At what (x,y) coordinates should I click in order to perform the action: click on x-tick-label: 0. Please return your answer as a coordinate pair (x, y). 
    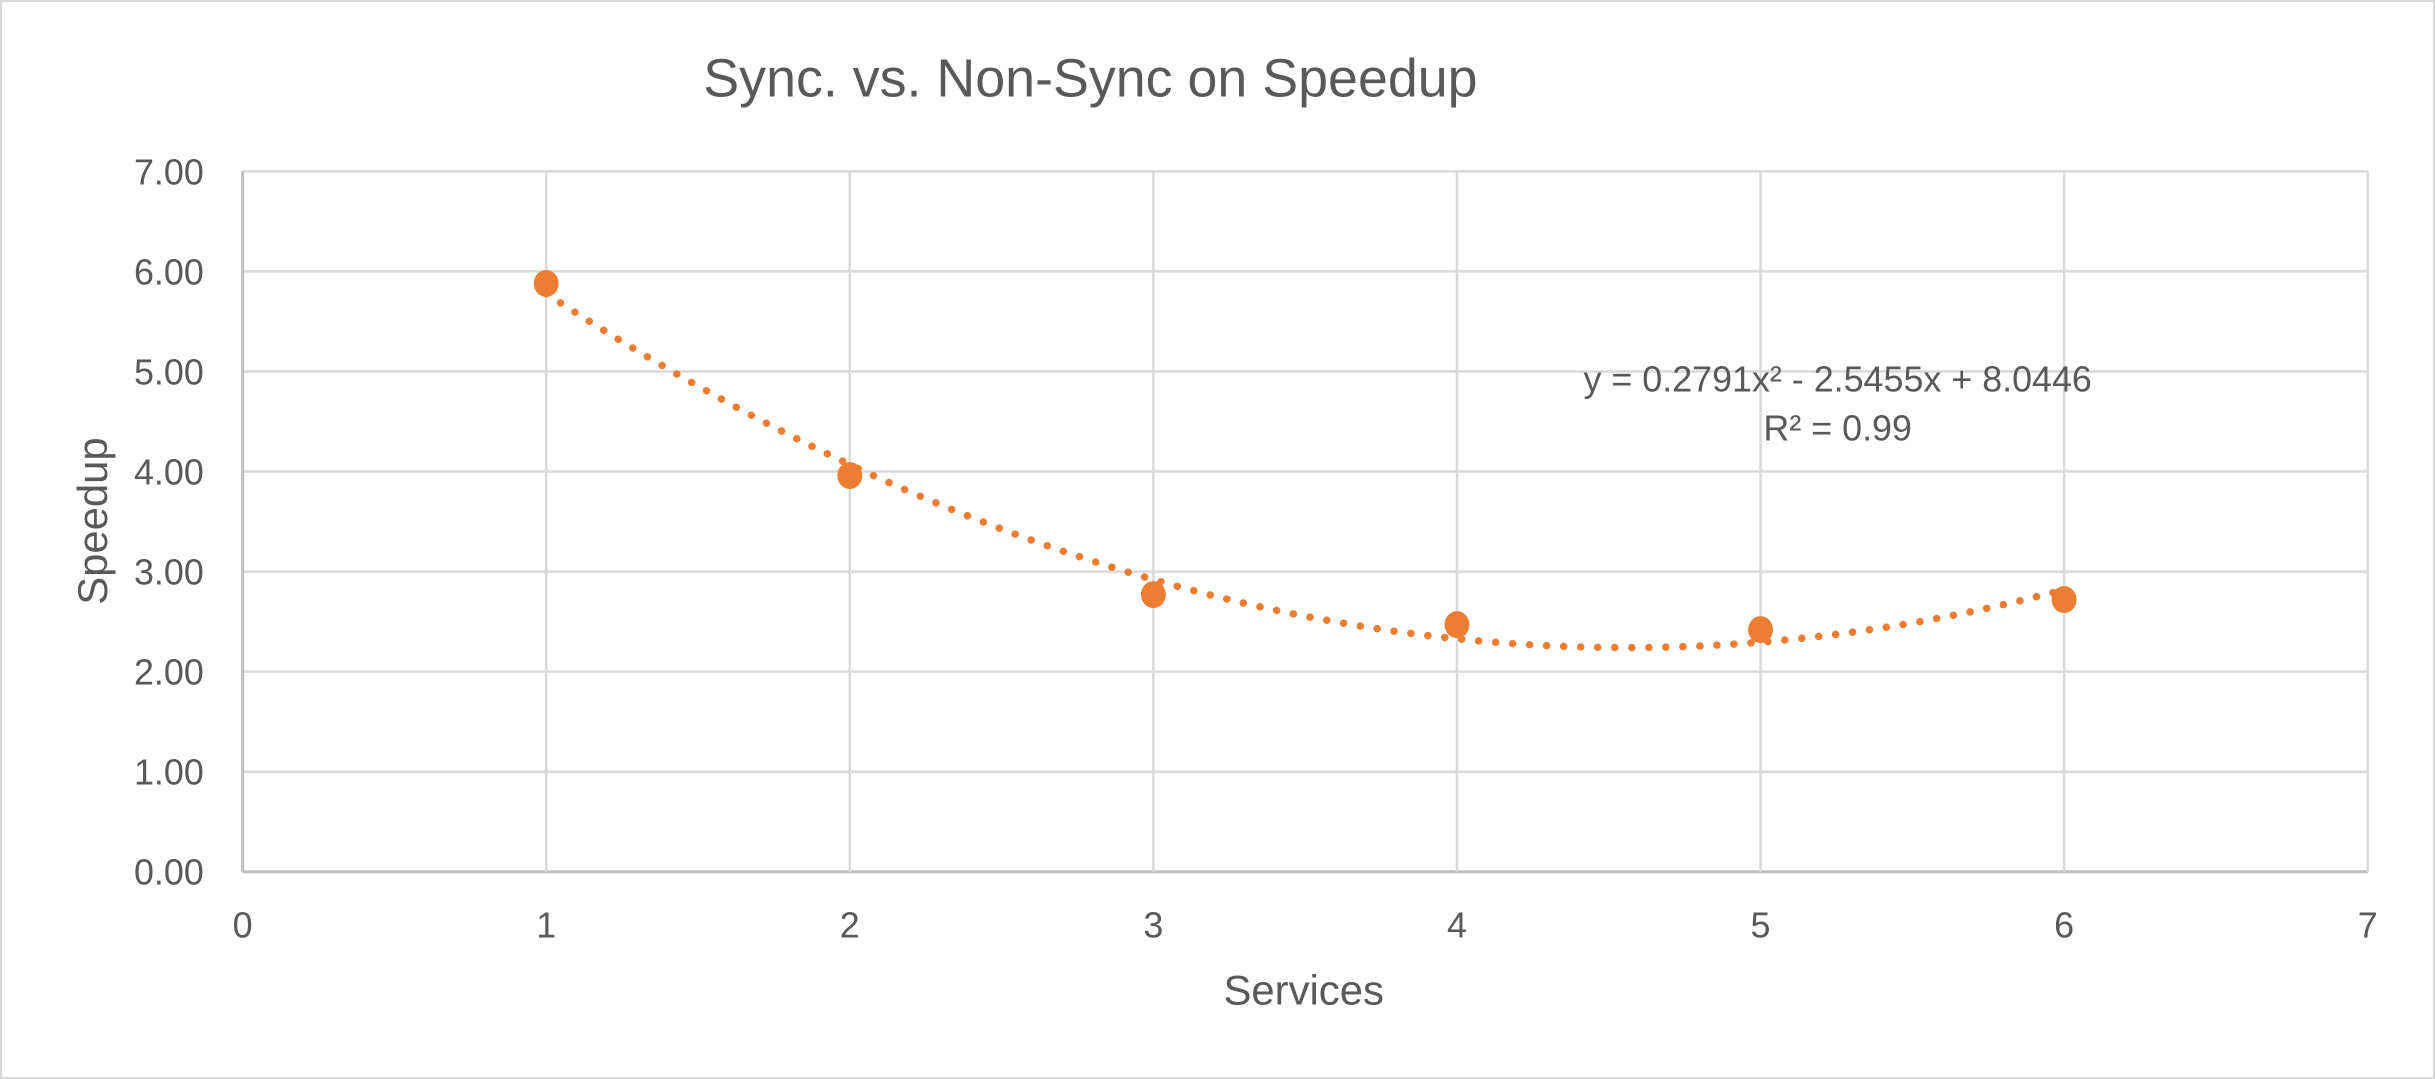
    Looking at the image, I should click on (243, 926).